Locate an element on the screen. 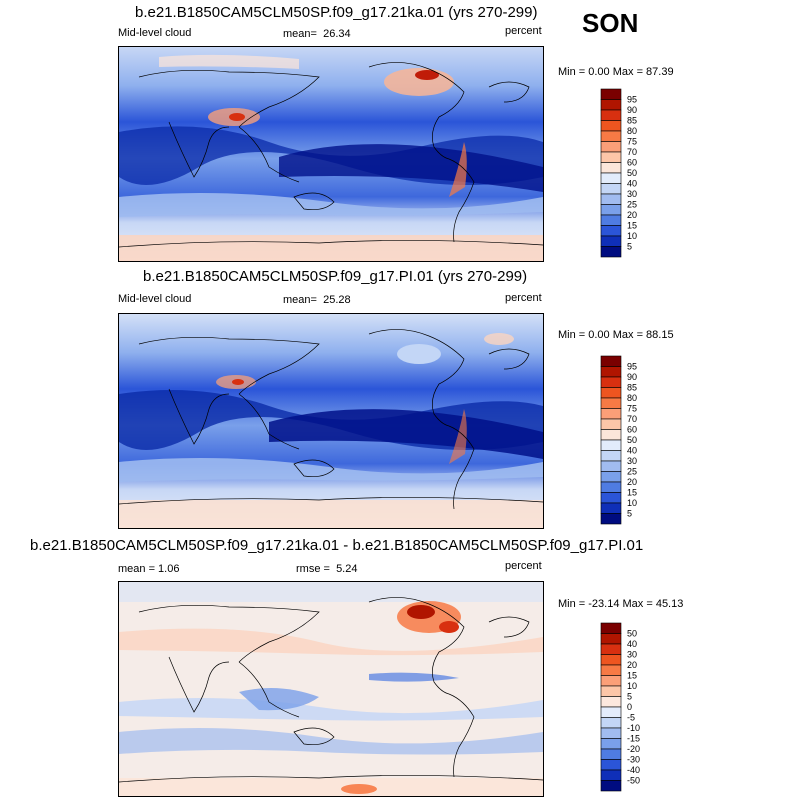  panel-1-colorbar: 95 90 85 80 75 70 60 50 40 30 25 20 15 10 5 is located at coordinates (630, 175).